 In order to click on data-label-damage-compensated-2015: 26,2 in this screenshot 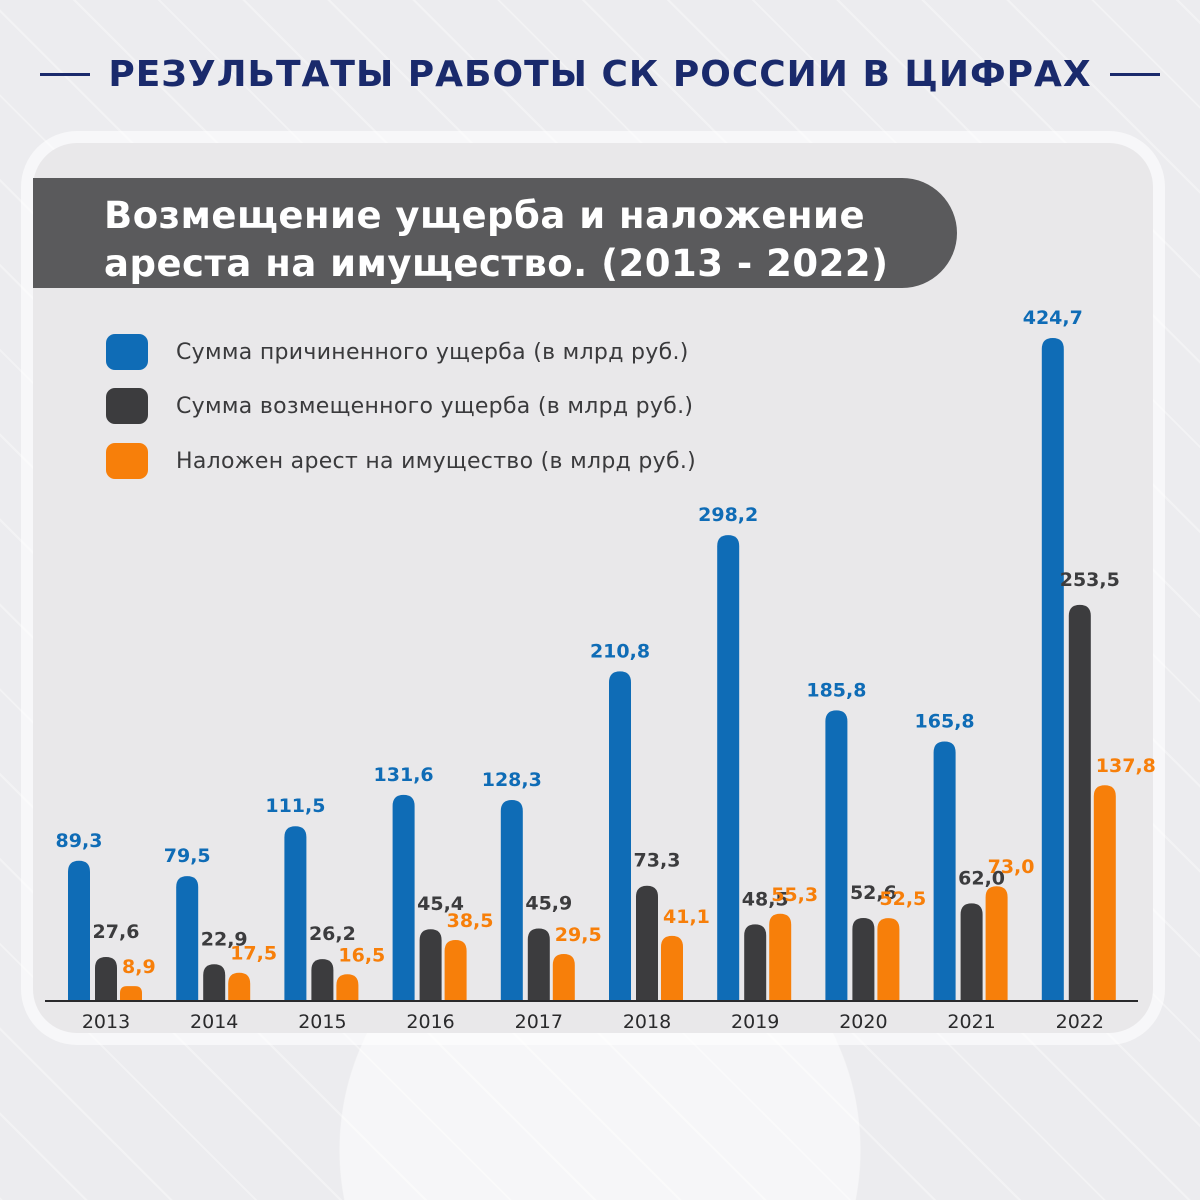, I will do `click(332, 934)`.